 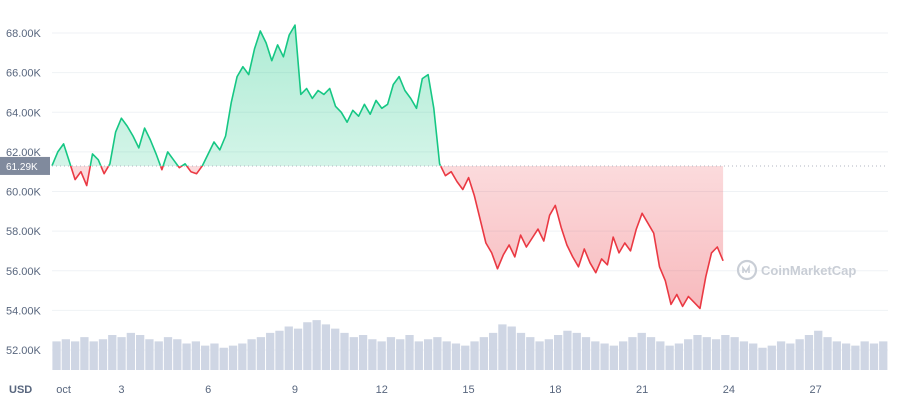 I want to click on x-tick-label: 15, so click(x=468, y=390).